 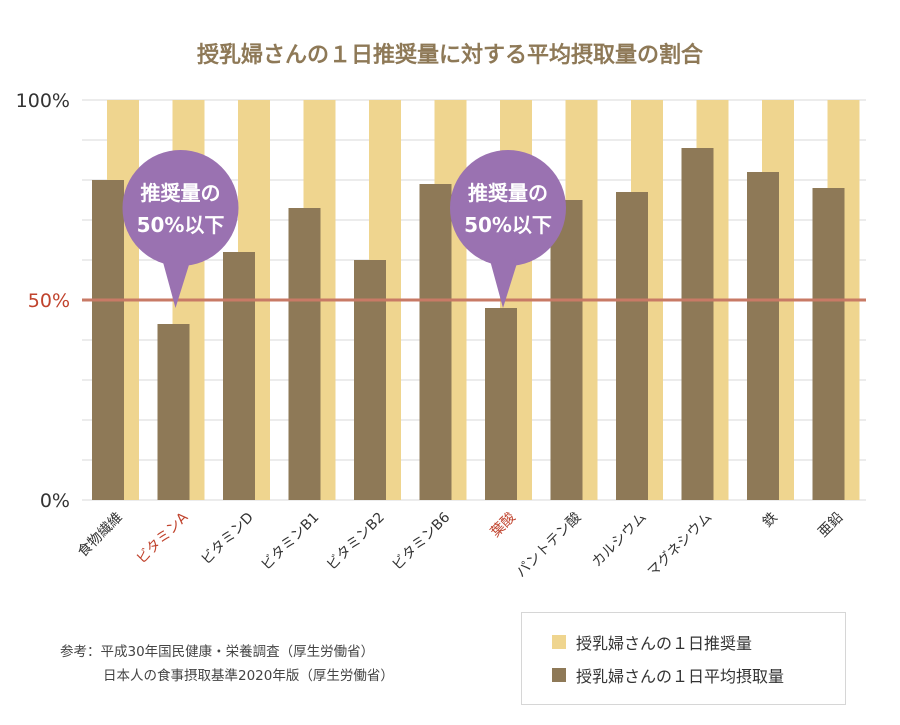 What do you see at coordinates (43, 101) in the screenshot?
I see `y-tick-label: 100%` at bounding box center [43, 101].